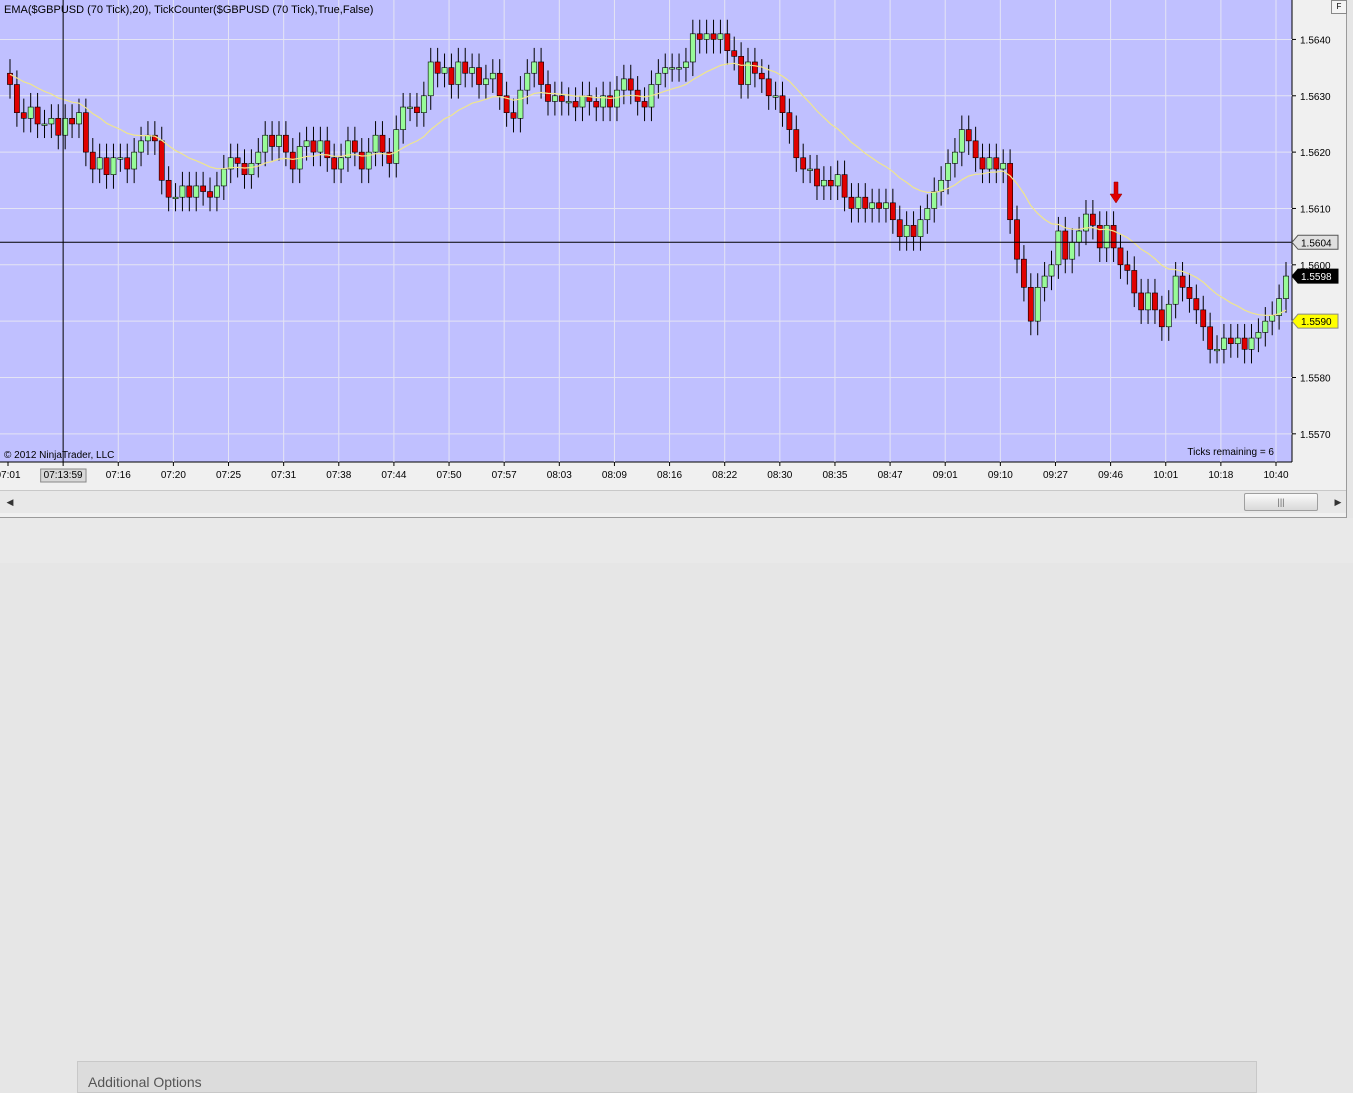 This screenshot has width=1353, height=1093. Describe the element at coordinates (1315, 209) in the screenshot. I see `y-tick-label: 1.5610` at that location.